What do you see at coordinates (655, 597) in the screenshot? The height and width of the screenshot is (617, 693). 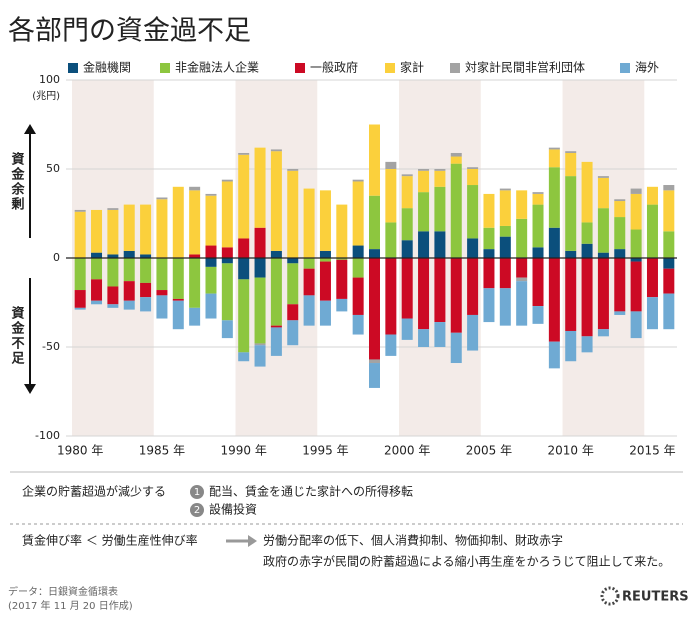 I see `logo: REUTERS` at bounding box center [655, 597].